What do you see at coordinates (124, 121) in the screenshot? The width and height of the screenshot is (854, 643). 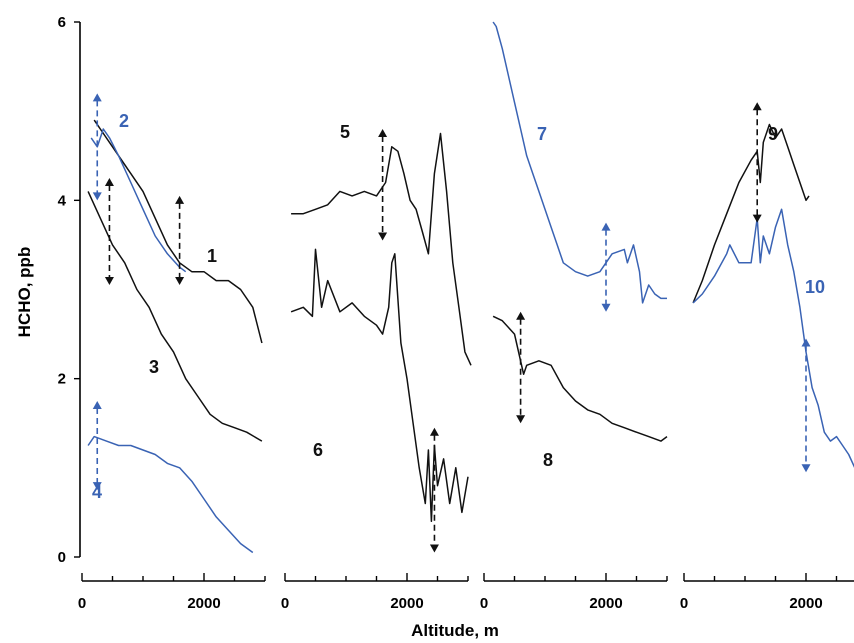 I see `series-2-label: 2` at bounding box center [124, 121].